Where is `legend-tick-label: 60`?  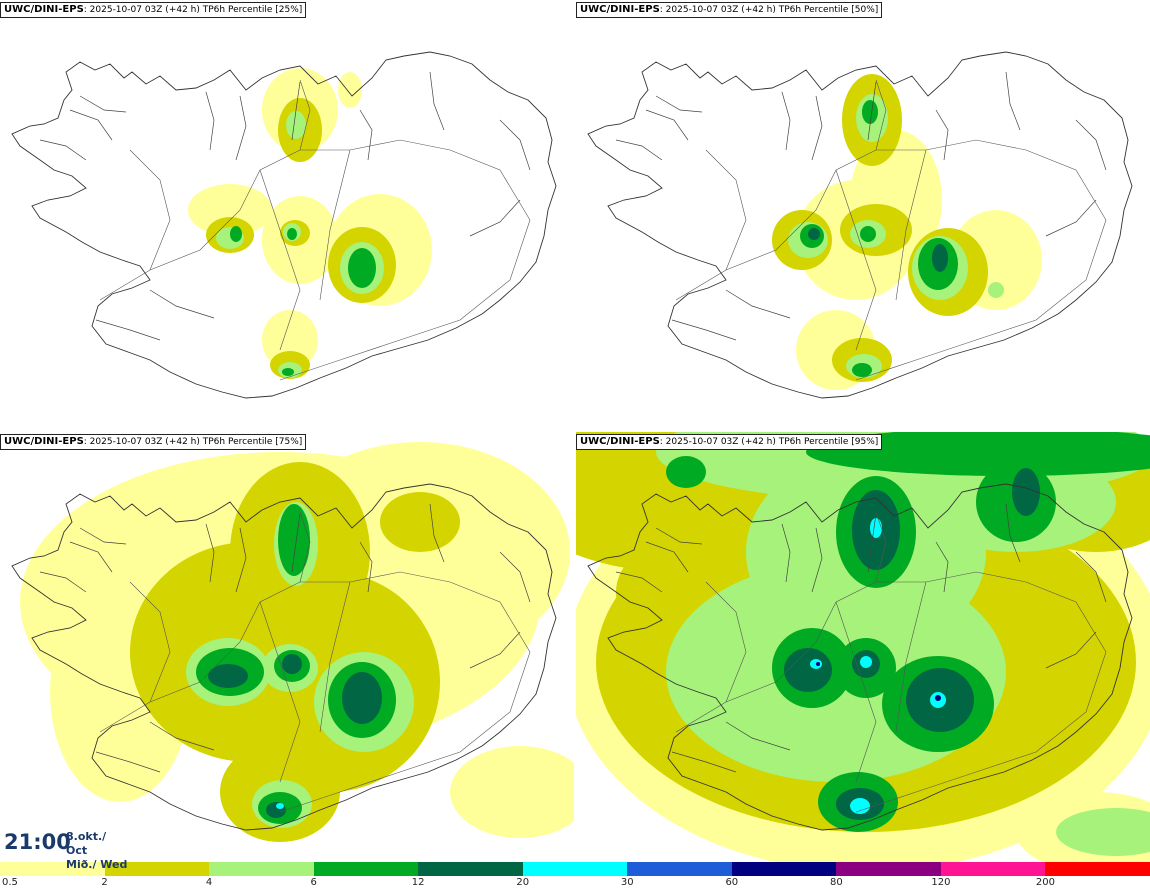
legend-tick-label: 60 is located at coordinates (732, 882).